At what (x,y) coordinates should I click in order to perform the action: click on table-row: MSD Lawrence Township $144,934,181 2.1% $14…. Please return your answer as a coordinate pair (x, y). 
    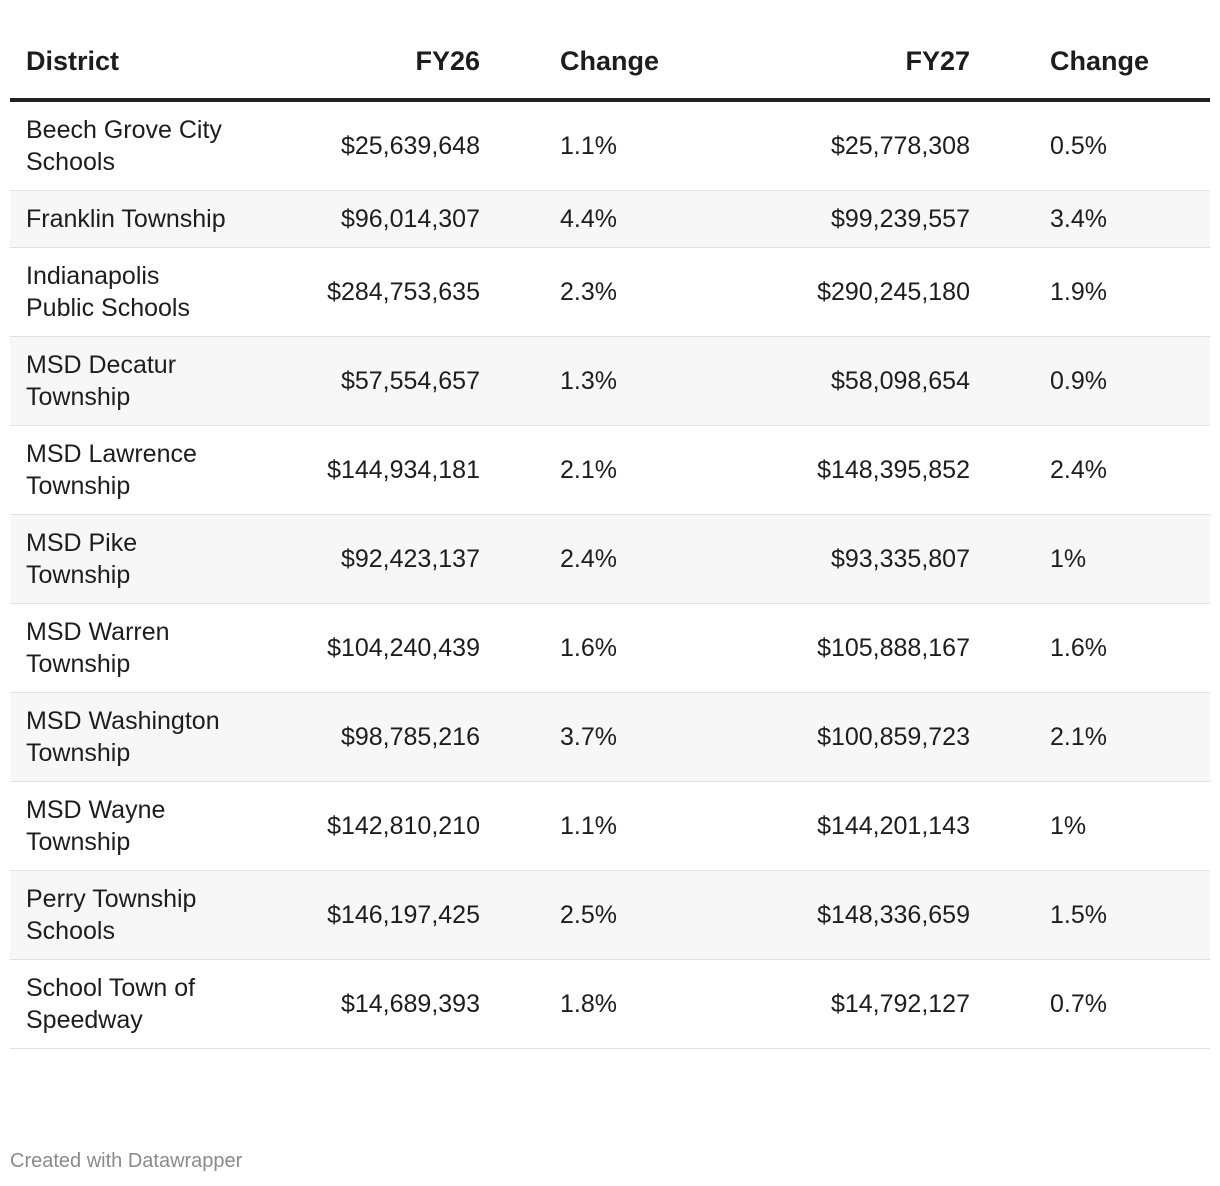
    Looking at the image, I should click on (610, 470).